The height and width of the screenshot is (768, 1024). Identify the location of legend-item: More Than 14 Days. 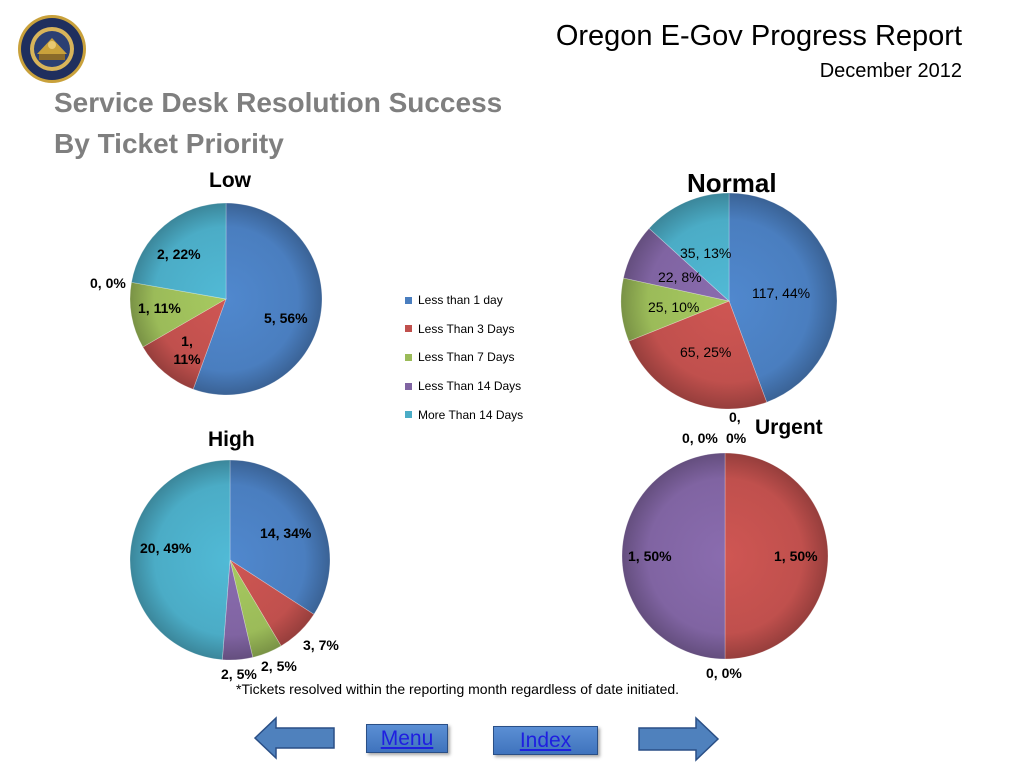
(464, 414).